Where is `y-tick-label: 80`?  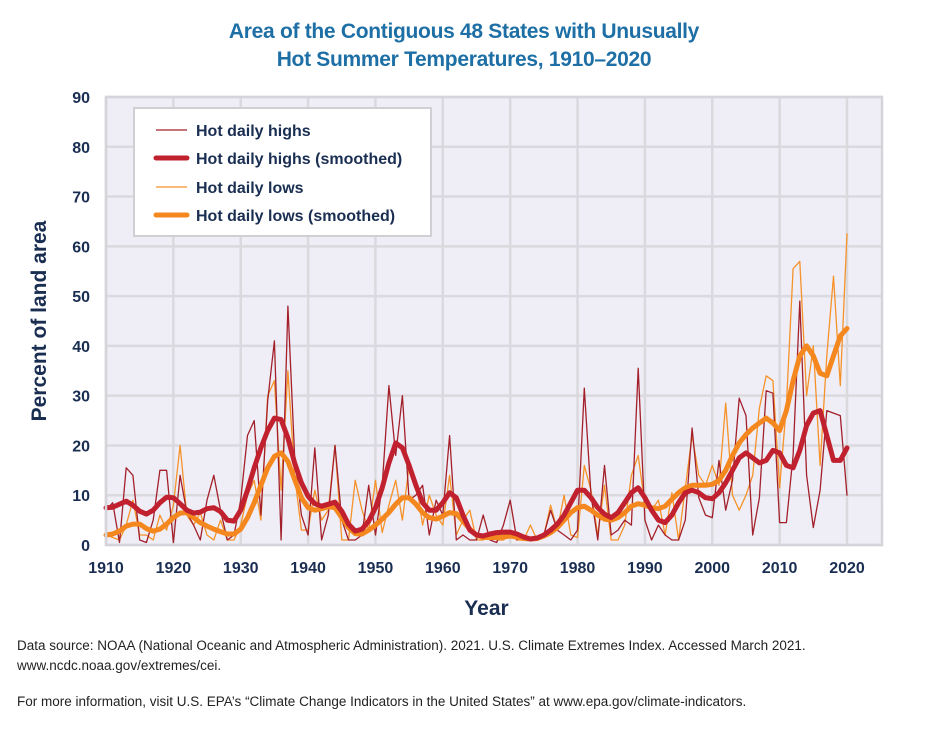 y-tick-label: 80 is located at coordinates (81, 148).